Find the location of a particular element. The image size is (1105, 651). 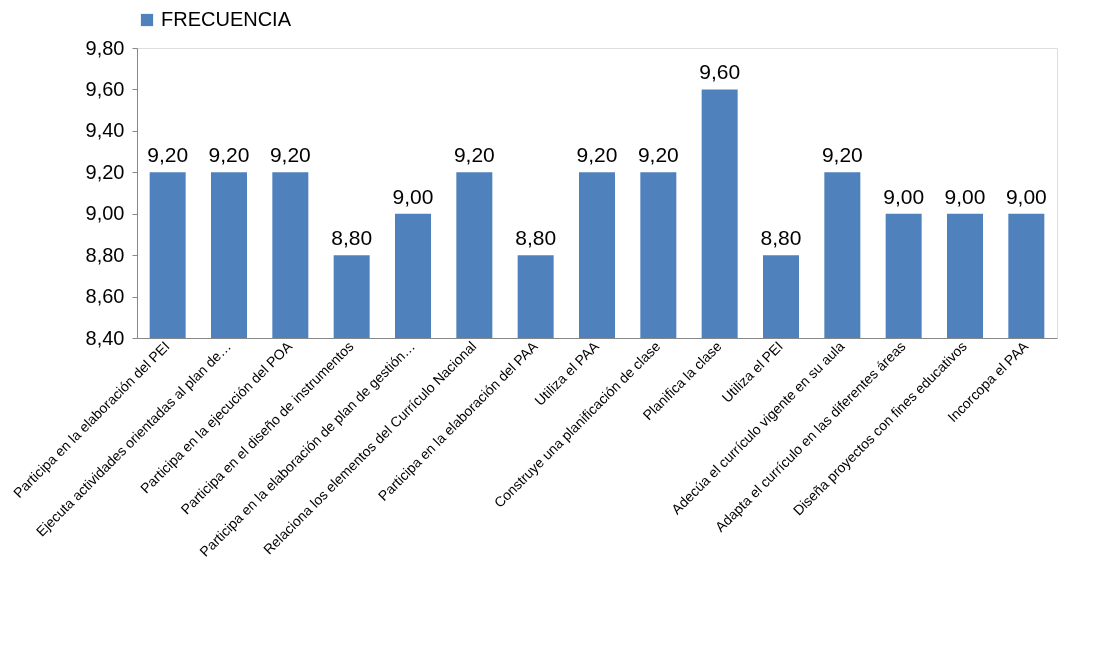

y-tick-label: 9,20 is located at coordinates (105, 171).